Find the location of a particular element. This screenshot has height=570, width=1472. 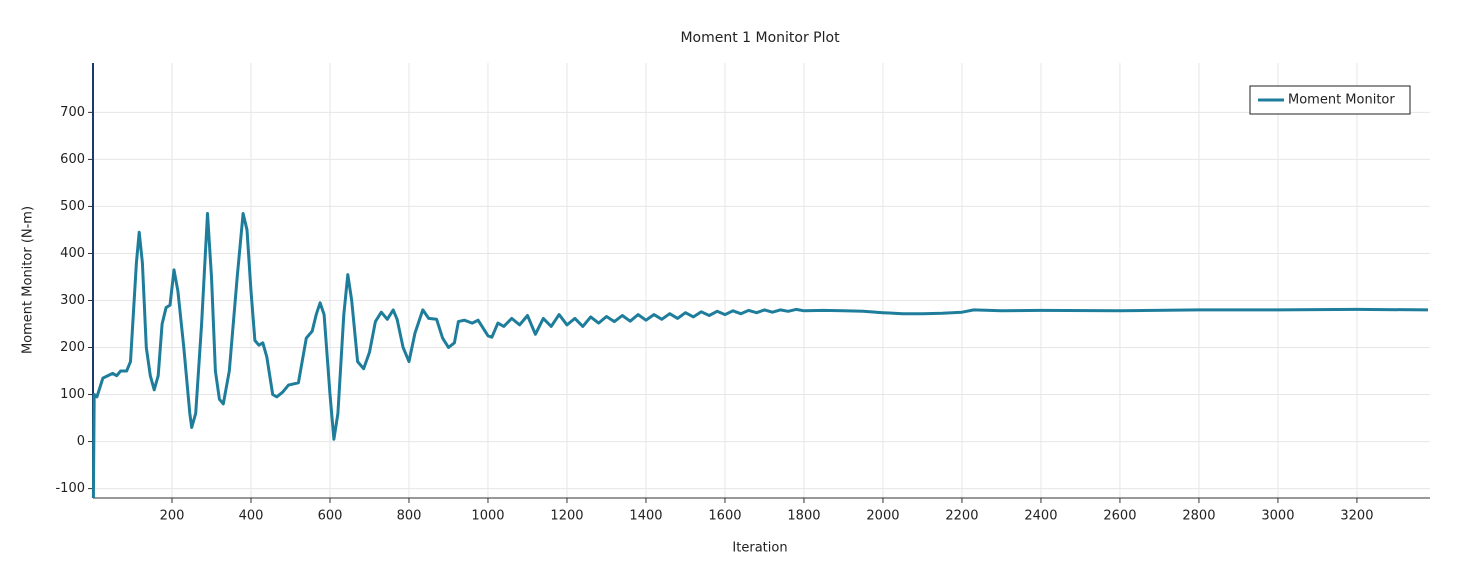

y-tick-label: -100 is located at coordinates (70, 488).